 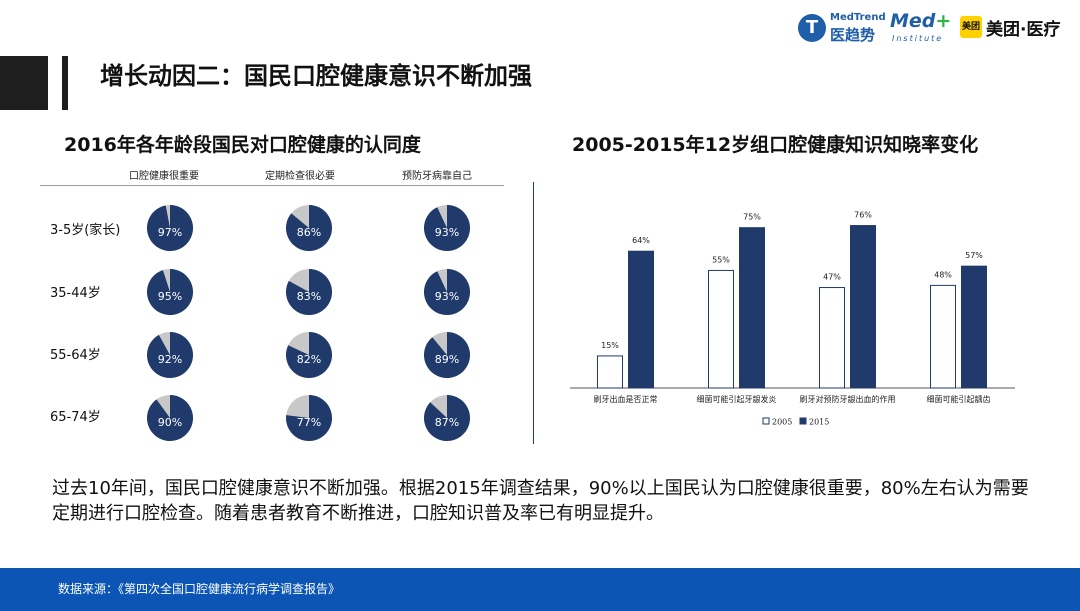 I want to click on med-logo-main: Med, so click(x=913, y=21).